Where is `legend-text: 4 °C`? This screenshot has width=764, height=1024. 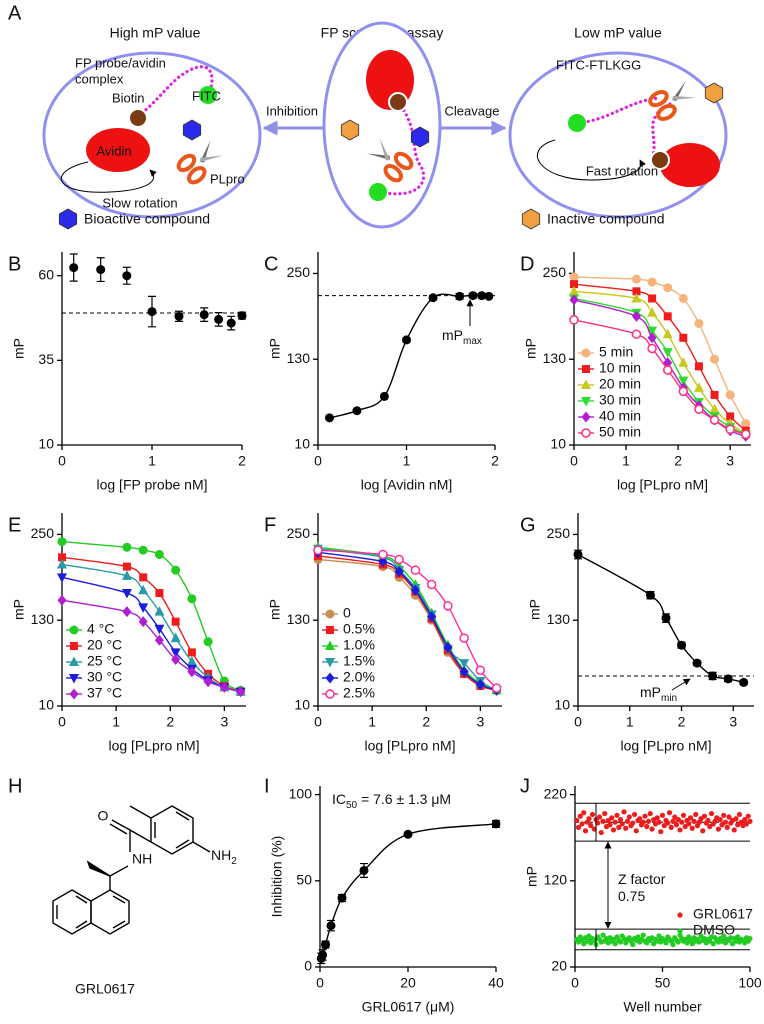 legend-text: 4 °C is located at coordinates (100, 629).